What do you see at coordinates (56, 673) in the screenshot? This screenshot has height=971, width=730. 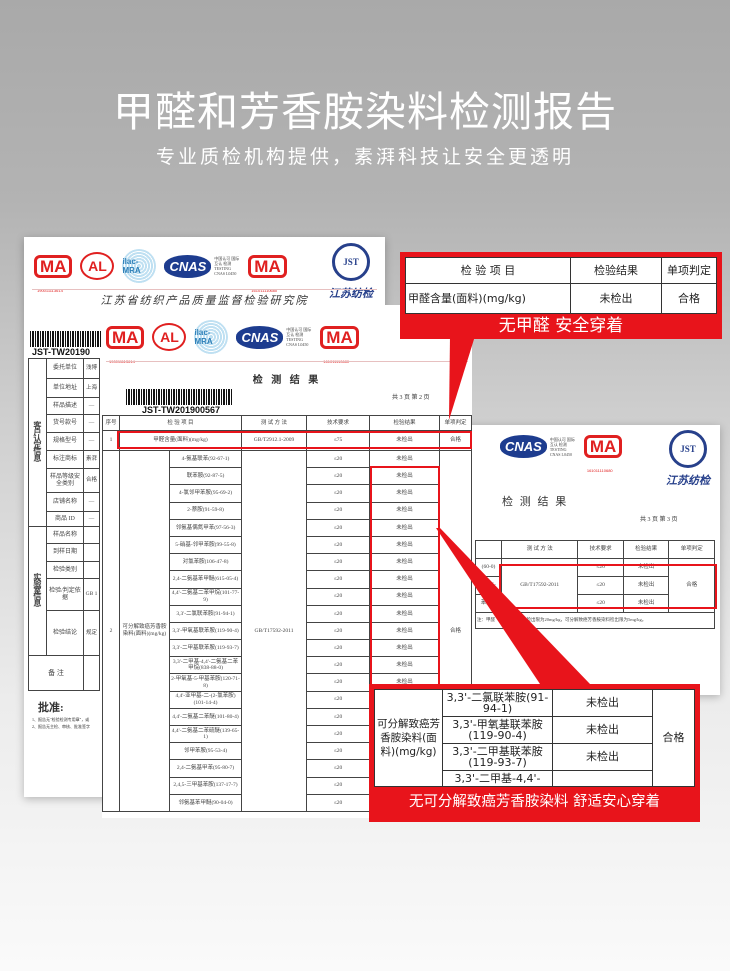 I see `table-cell: 备 注` at bounding box center [56, 673].